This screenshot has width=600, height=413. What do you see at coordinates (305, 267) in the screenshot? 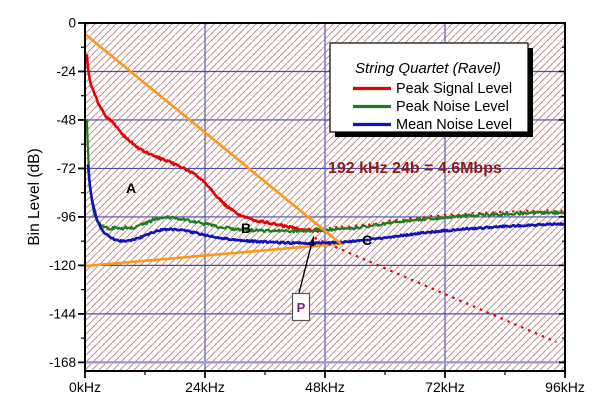
I see `callout-arrow-line` at bounding box center [305, 267].